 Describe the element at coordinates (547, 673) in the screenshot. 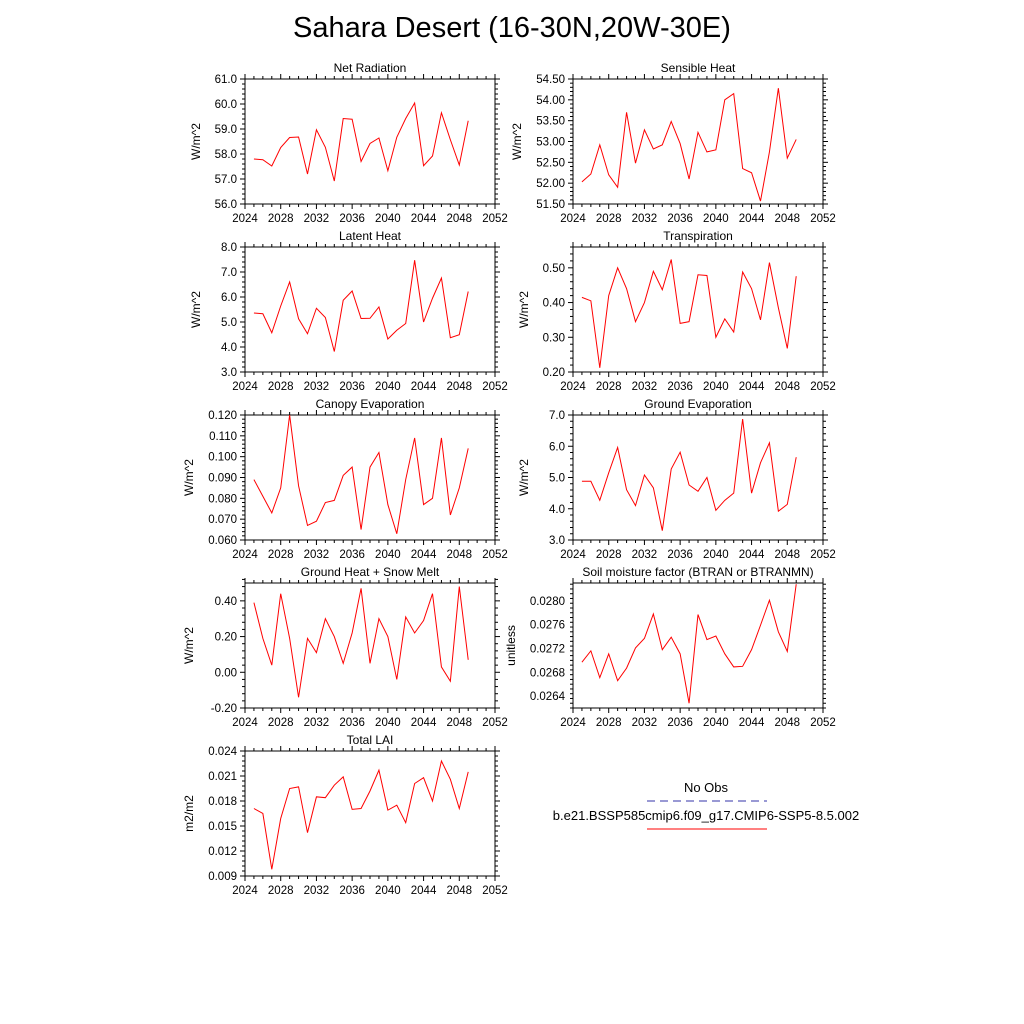

I see `y-tick-label: 0.0268` at that location.